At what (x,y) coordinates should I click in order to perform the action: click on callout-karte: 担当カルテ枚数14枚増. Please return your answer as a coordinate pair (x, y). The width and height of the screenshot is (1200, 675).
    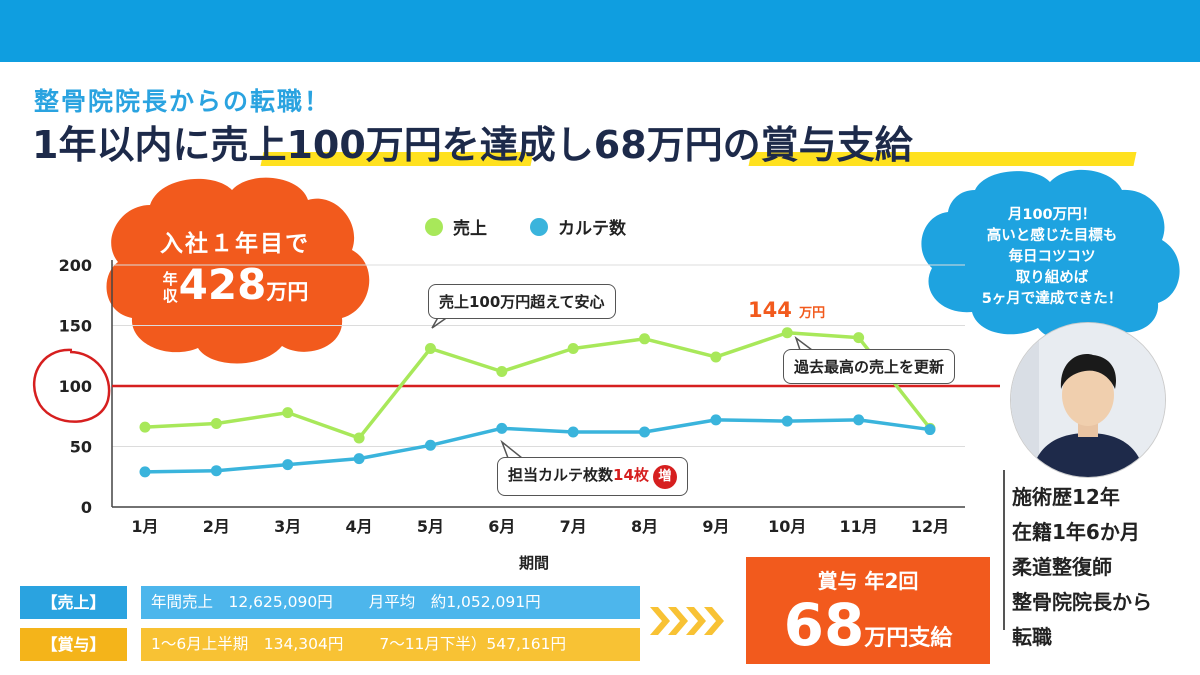
    Looking at the image, I should click on (592, 476).